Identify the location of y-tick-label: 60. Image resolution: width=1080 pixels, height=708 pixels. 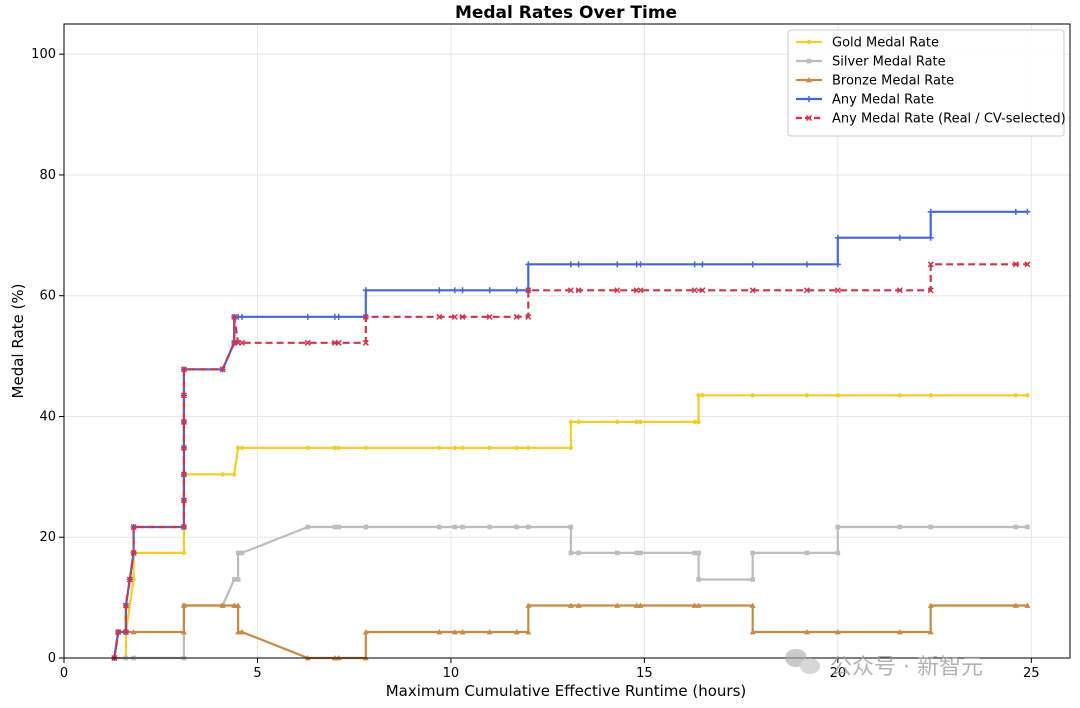
(47, 296).